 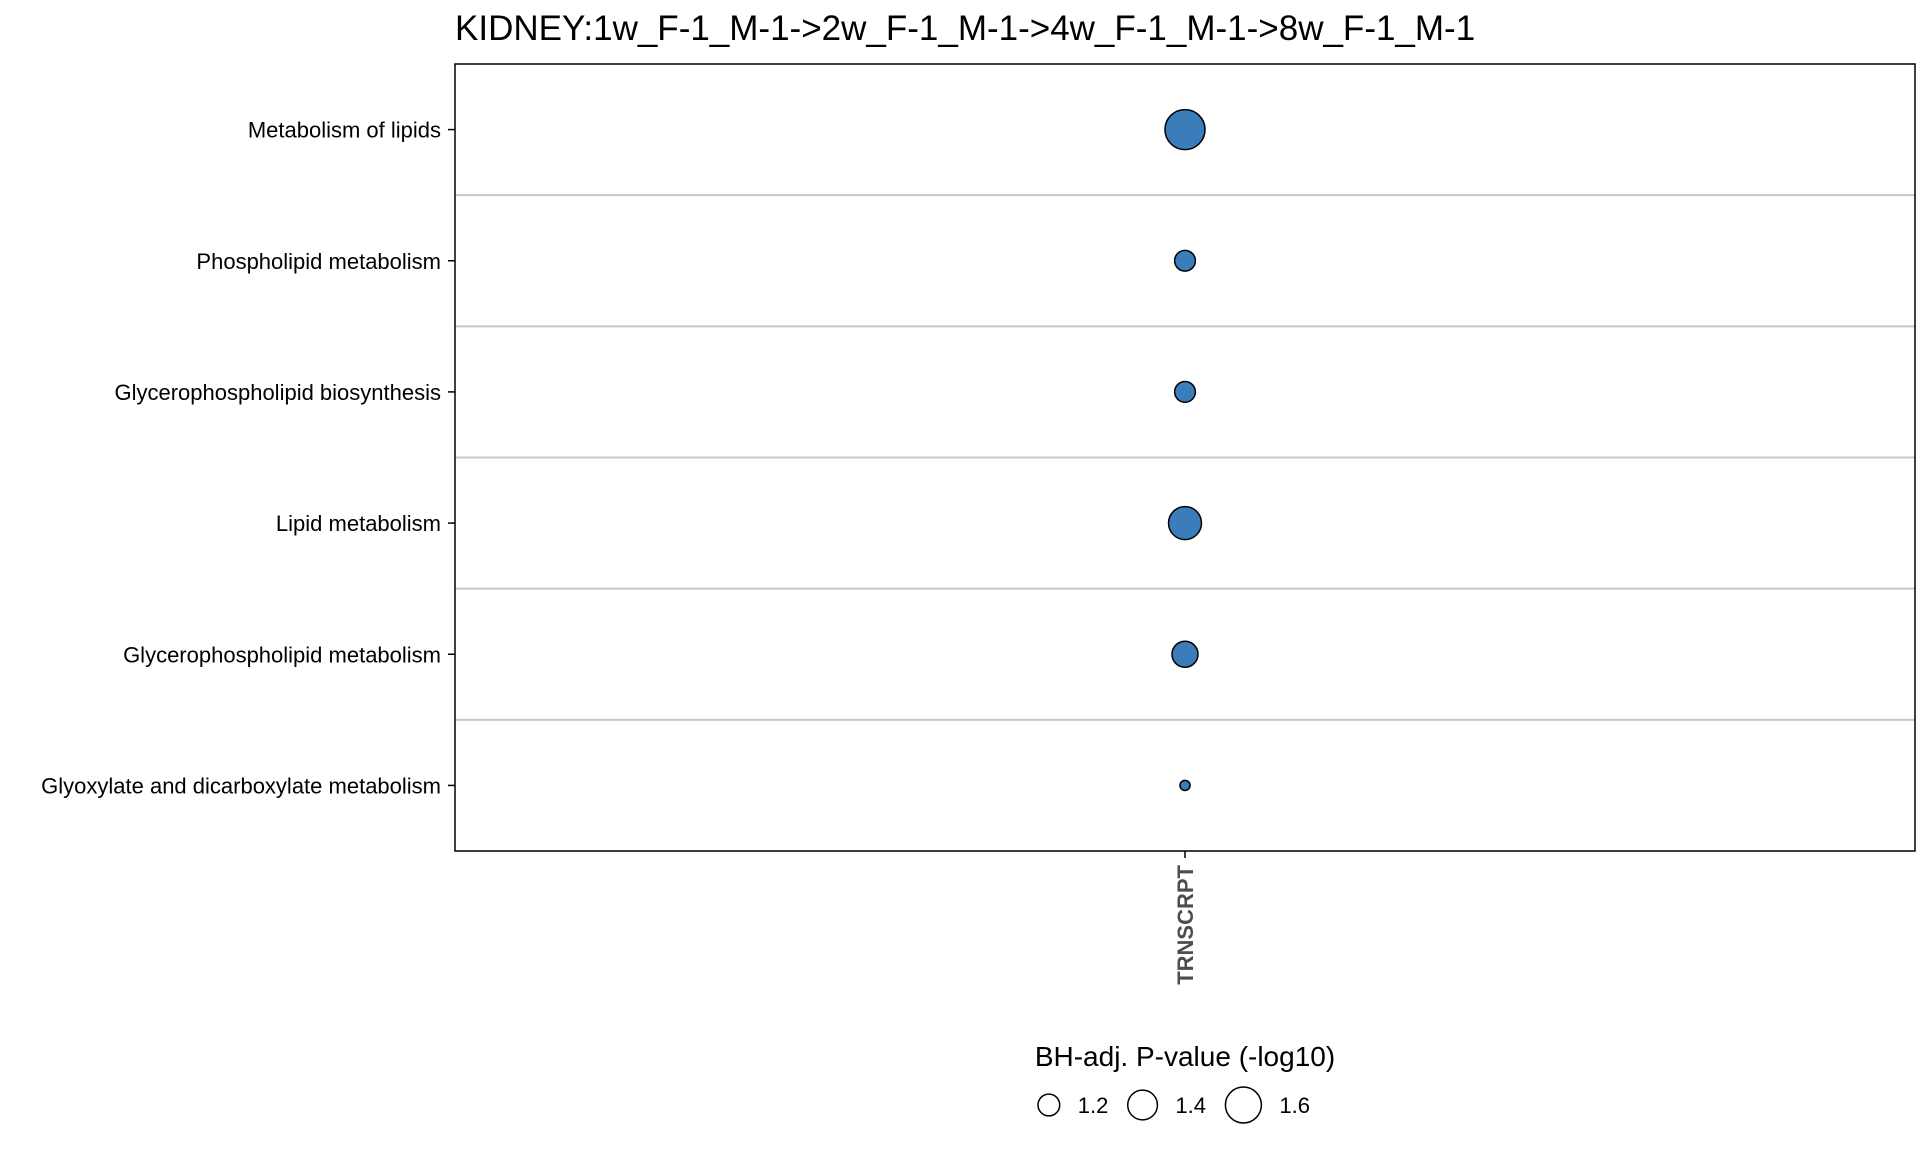 I want to click on x-axis: TRNSCRPT, so click(x=1185, y=918).